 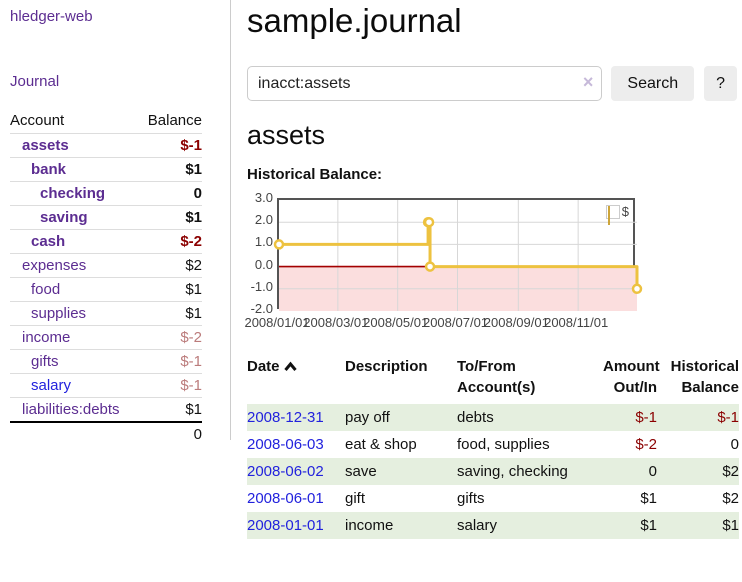 I want to click on transaction-row: 2008-12-31 pay off debts $-1 $-1, so click(x=493, y=417).